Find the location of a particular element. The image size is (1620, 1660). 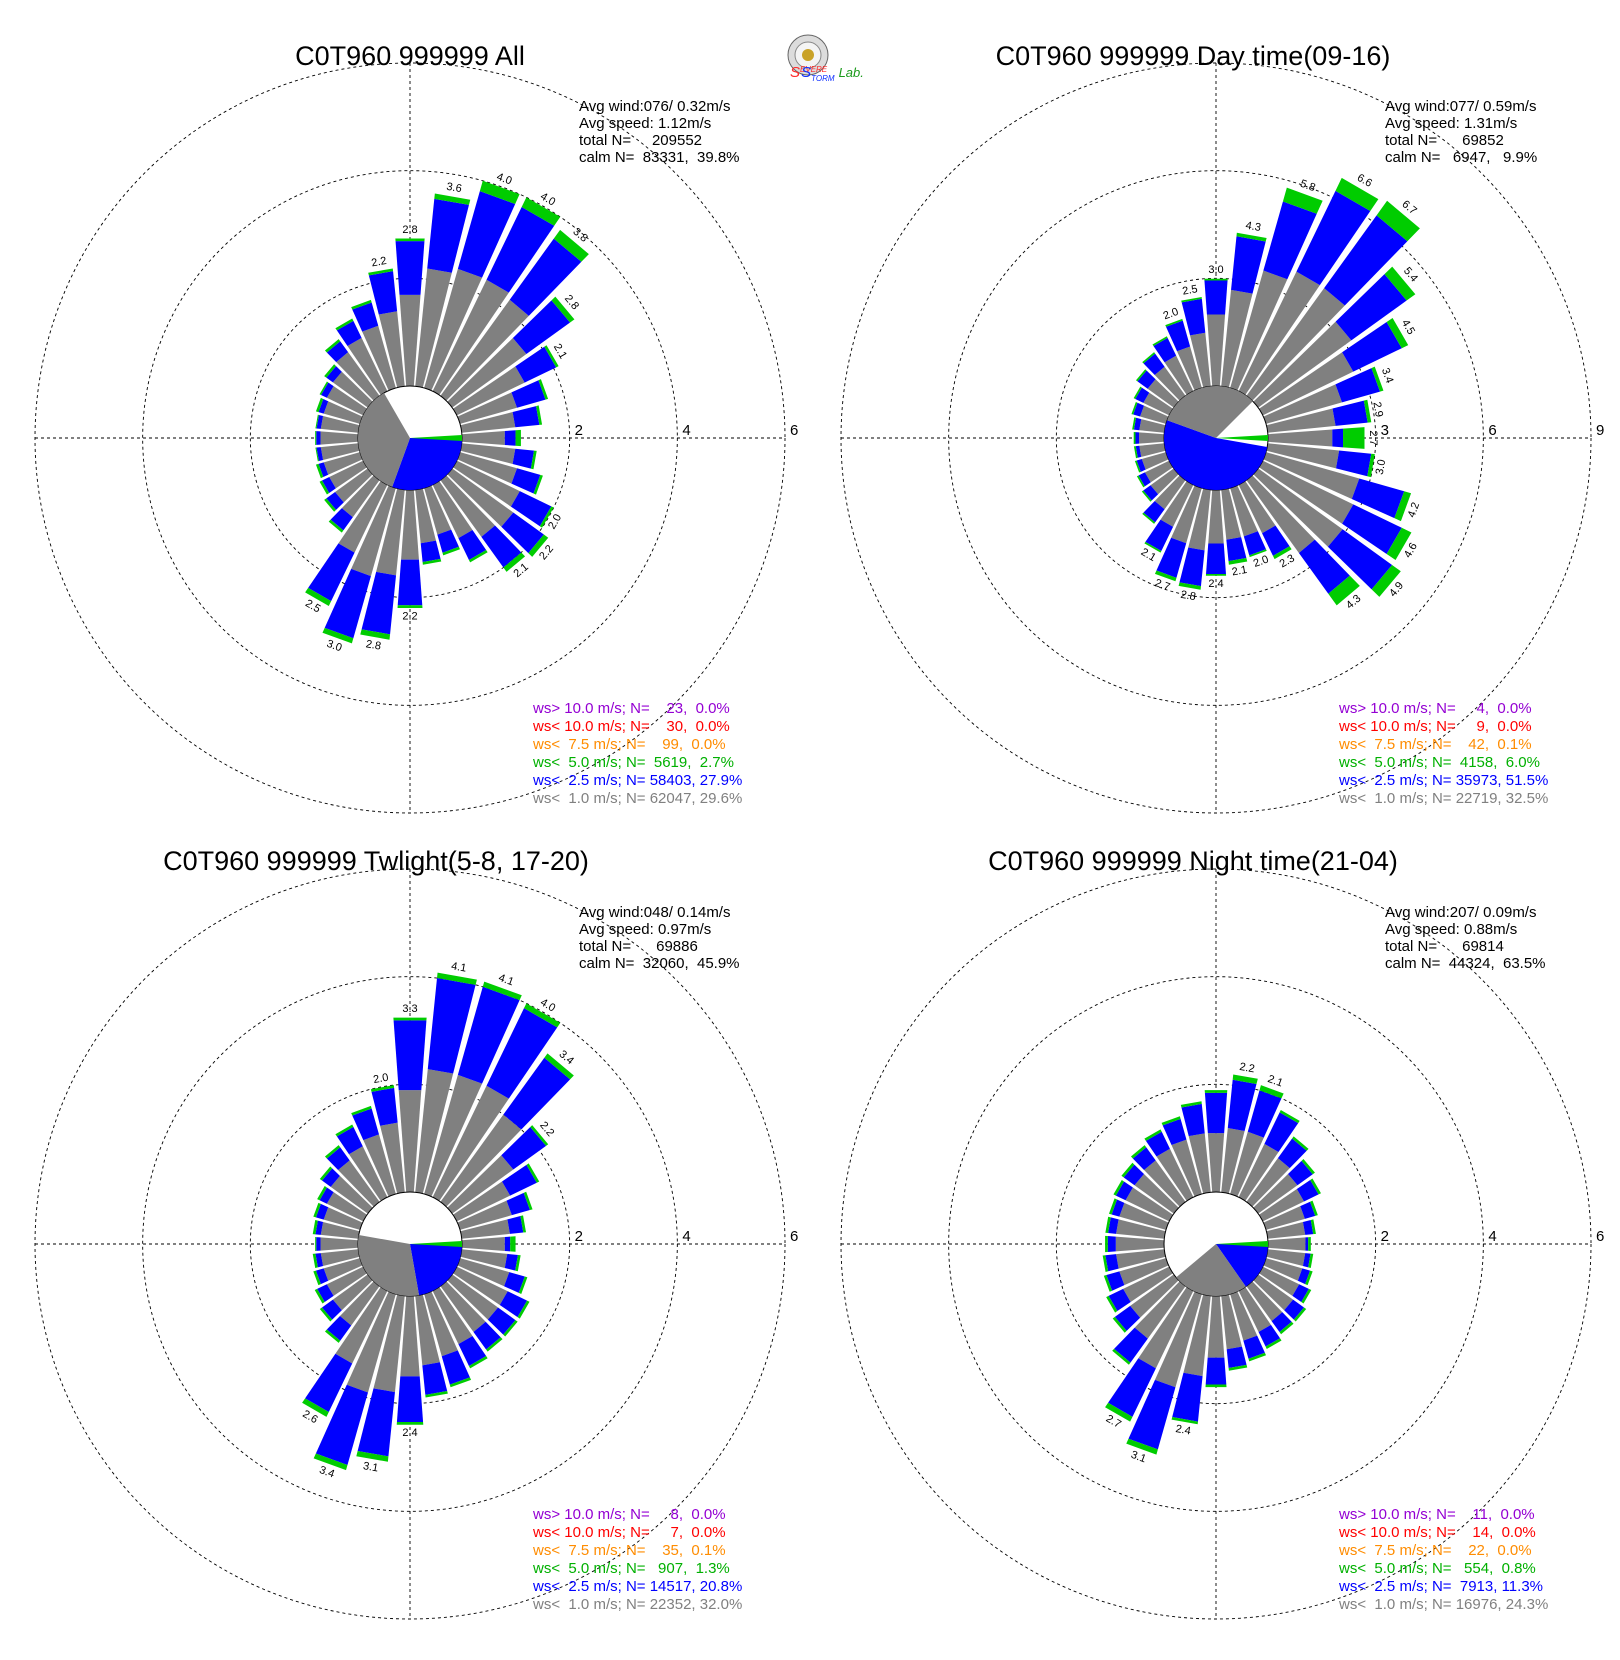

petal-value-label: 4.1 is located at coordinates (506, 980).